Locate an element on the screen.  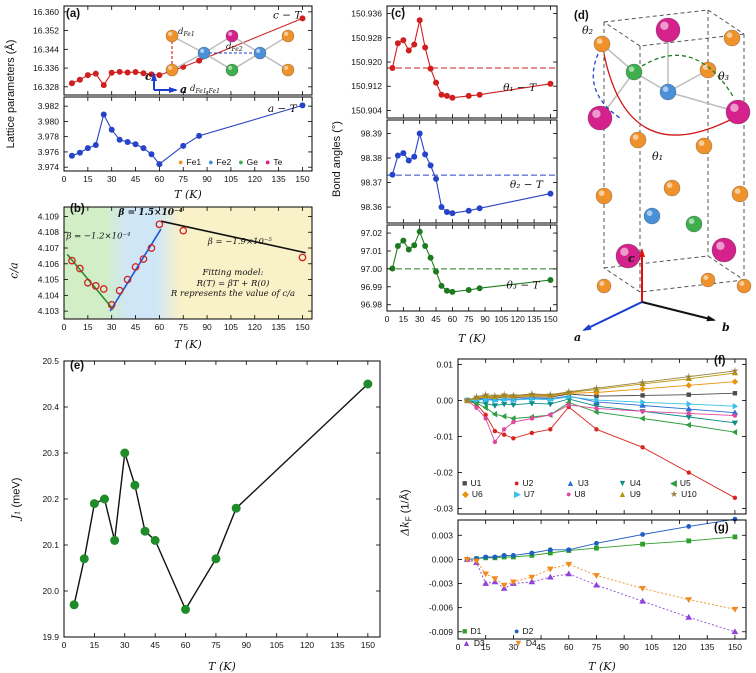
fit-title: Fitting model: is located at coordinates (233, 273).